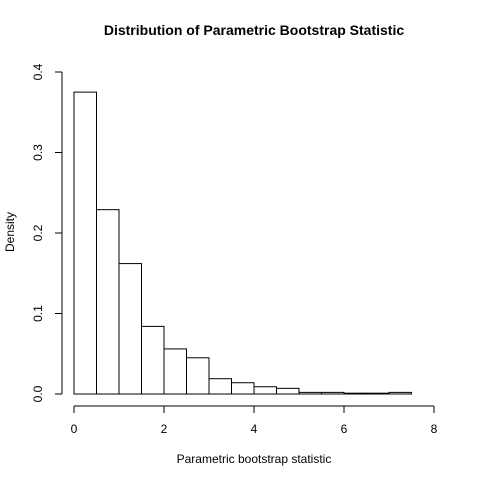 This screenshot has width=480, height=480. What do you see at coordinates (38, 313) in the screenshot?
I see `y-tick-label: 0.1` at bounding box center [38, 313].